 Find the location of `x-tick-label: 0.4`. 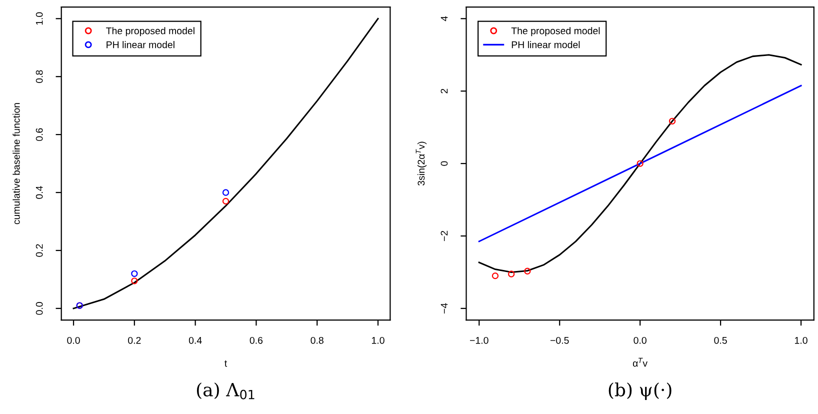

x-tick-label: 0.4 is located at coordinates (195, 340).